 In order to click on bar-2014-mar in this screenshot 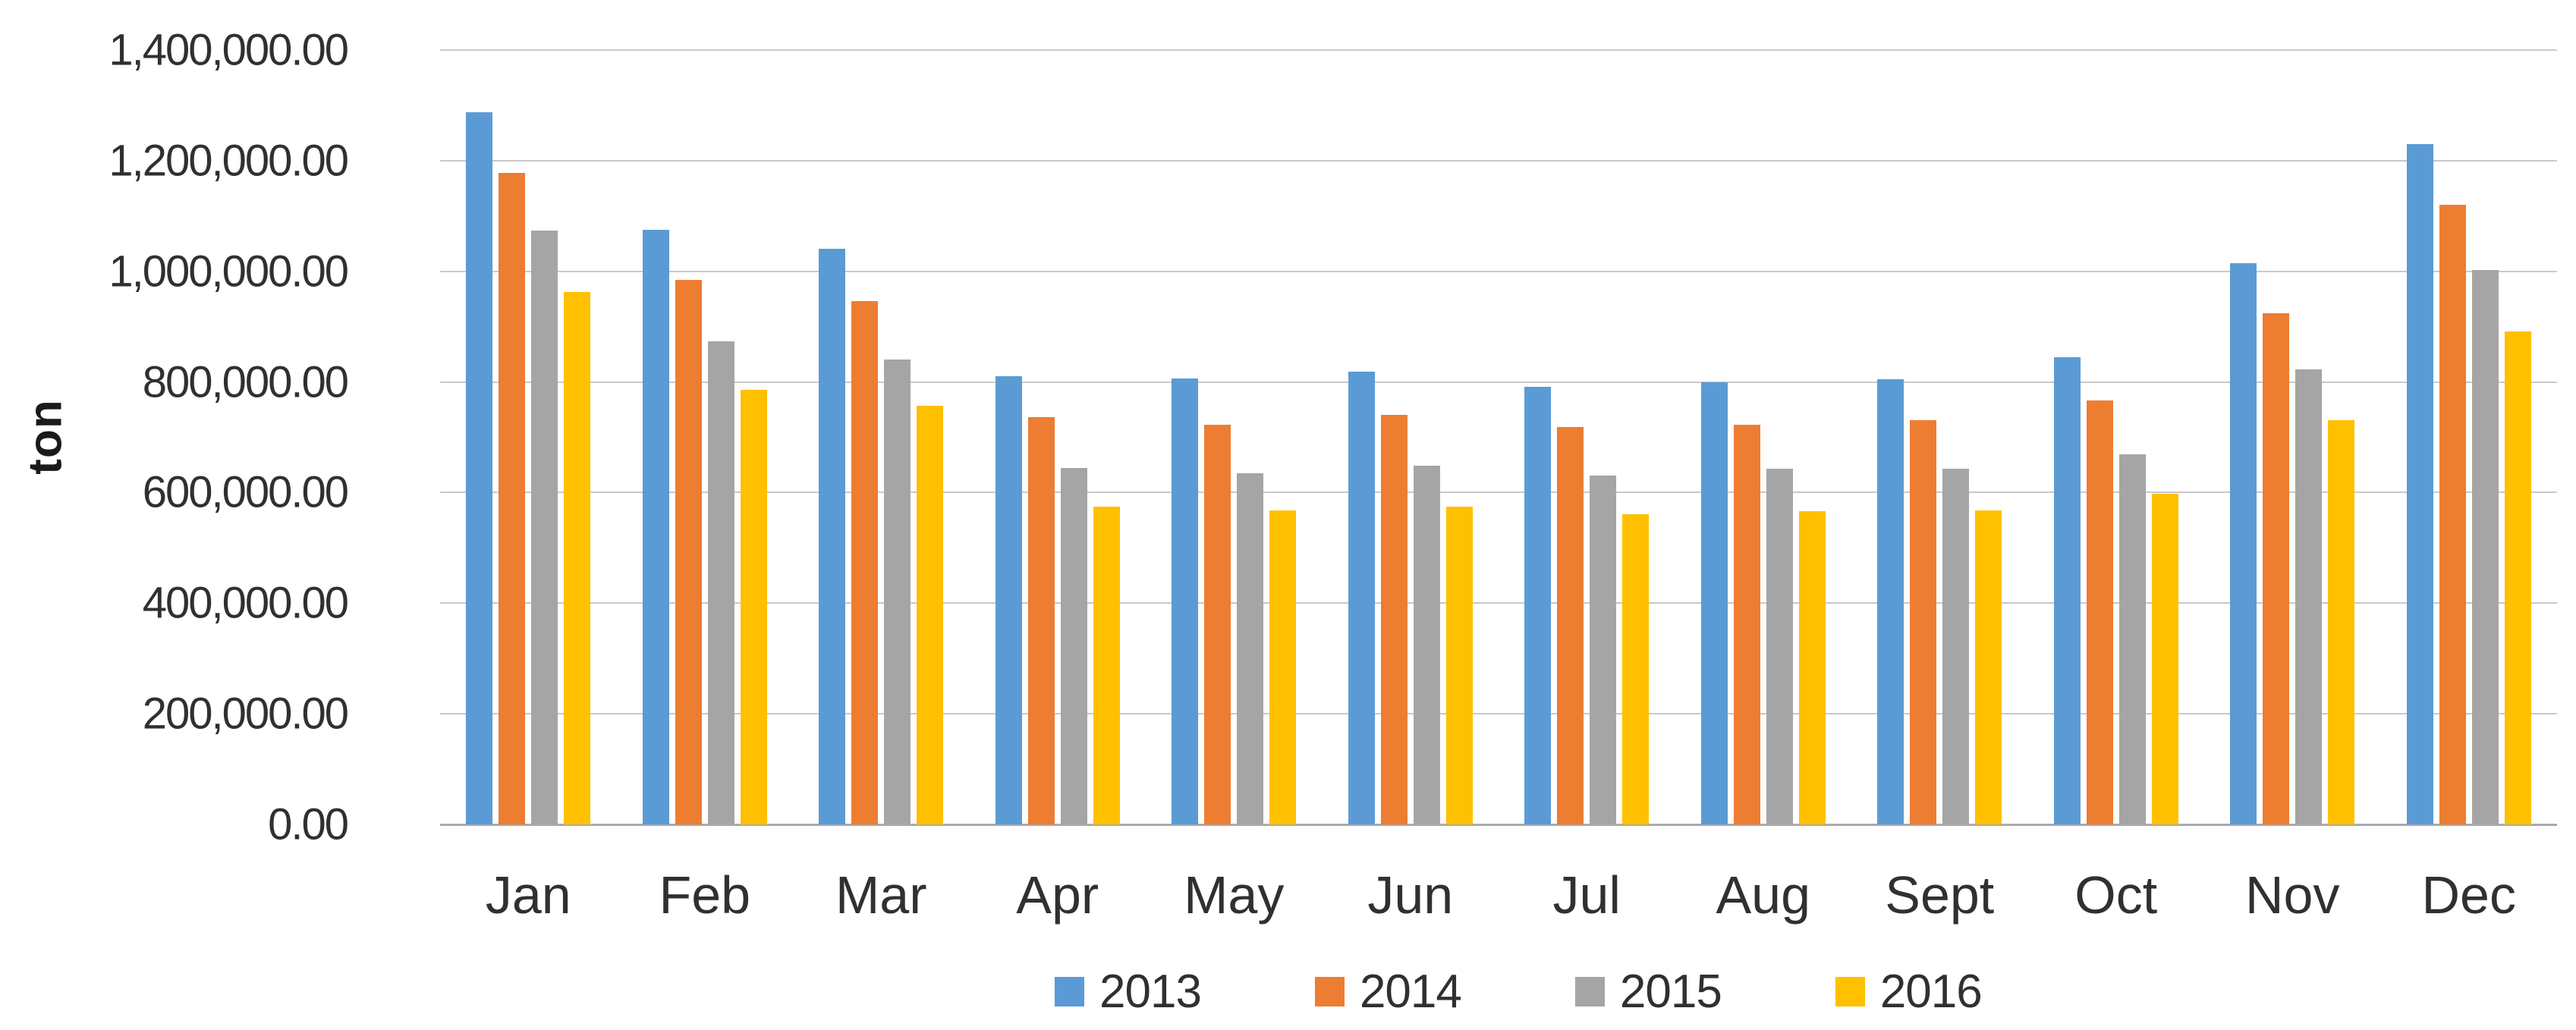, I will do `click(865, 562)`.